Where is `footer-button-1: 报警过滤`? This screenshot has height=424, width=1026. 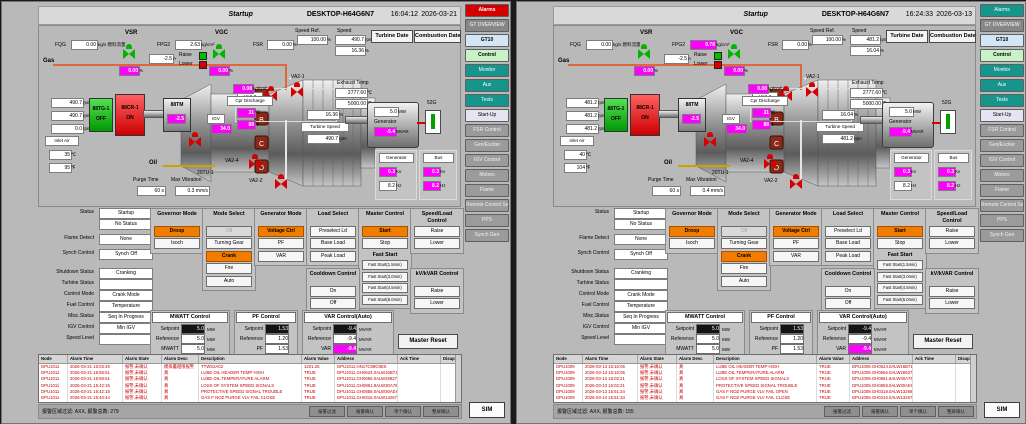 footer-button-1: 报警过滤 is located at coordinates (842, 411).